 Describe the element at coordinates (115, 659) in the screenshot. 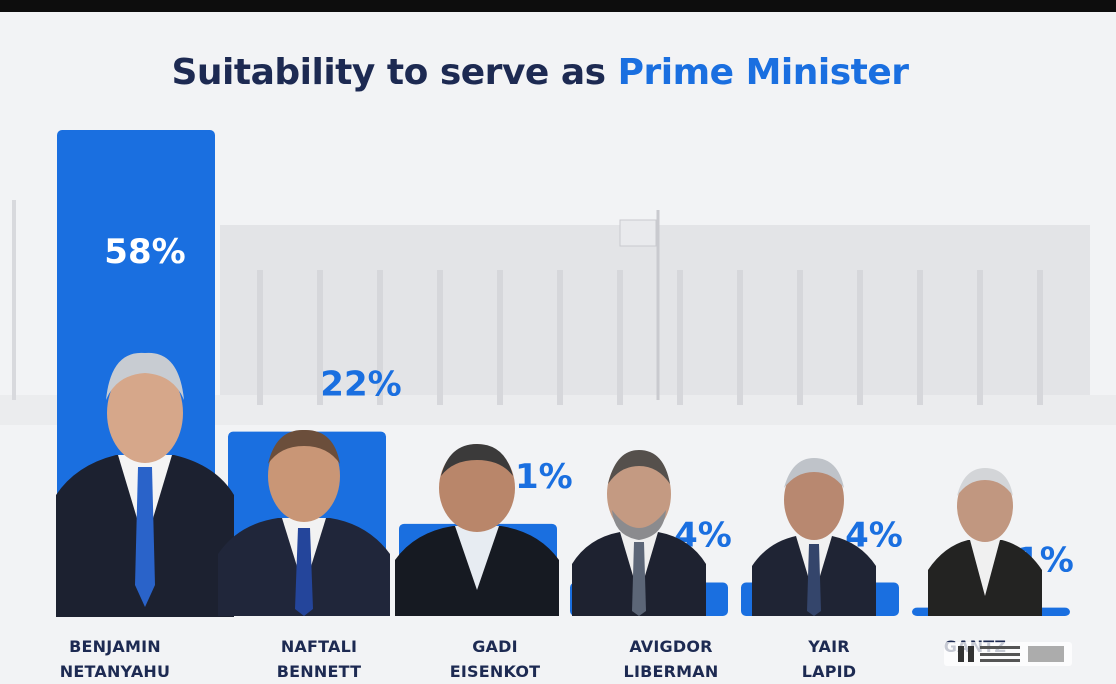

I see `category-label-netanyahu: BENJAMIN NETANYAHU` at that location.